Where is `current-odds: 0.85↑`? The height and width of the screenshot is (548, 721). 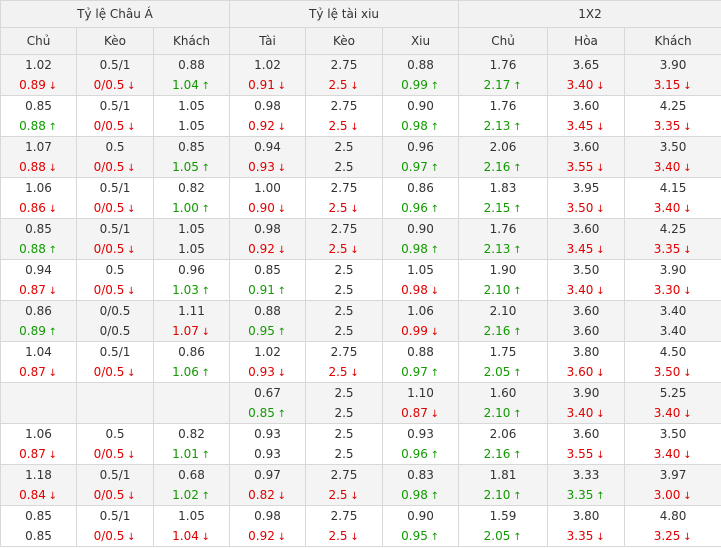 current-odds: 0.85↑ is located at coordinates (267, 413).